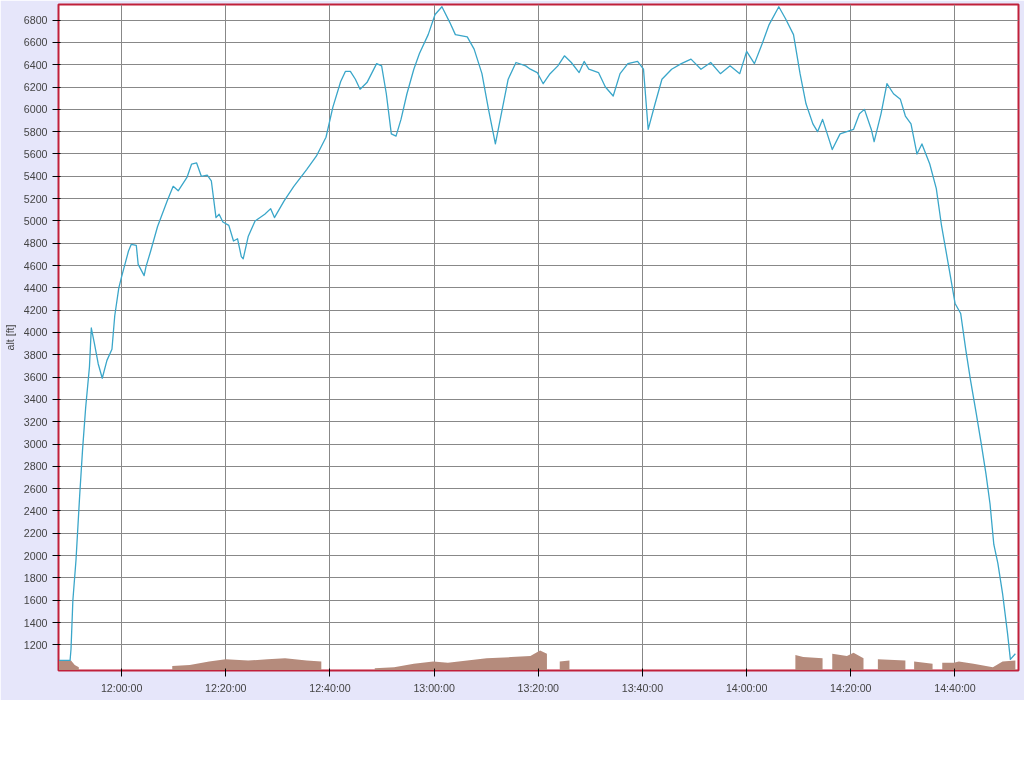 This screenshot has height=768, width=1024. Describe the element at coordinates (35, 622) in the screenshot. I see `y-tick-label: 1400` at that location.